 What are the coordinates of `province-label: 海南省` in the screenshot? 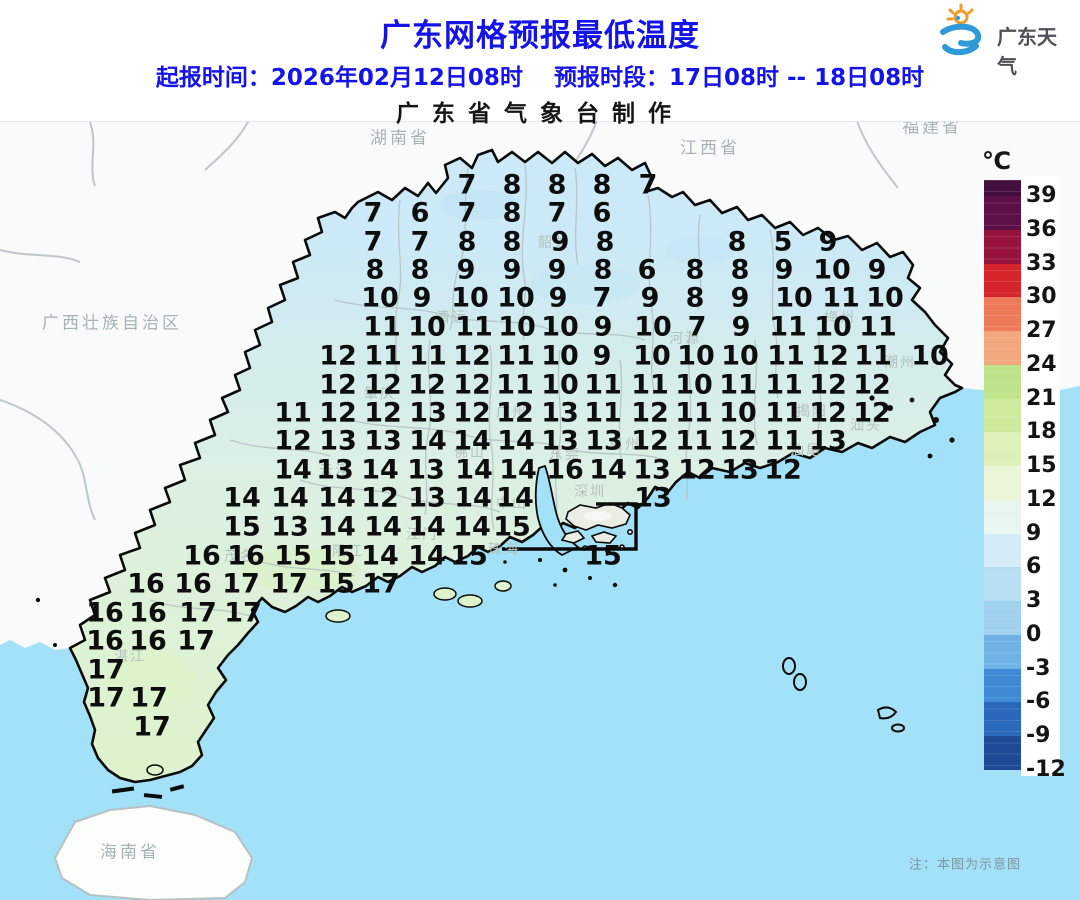 It's located at (130, 852).